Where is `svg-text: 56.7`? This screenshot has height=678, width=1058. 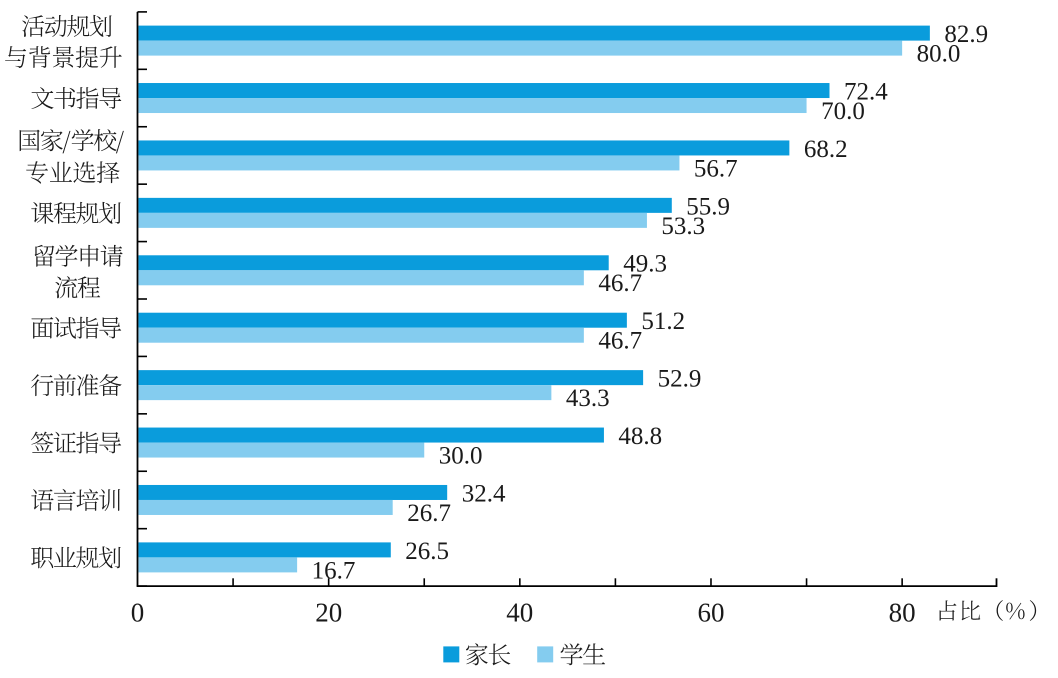
svg-text: 56.7 is located at coordinates (716, 168).